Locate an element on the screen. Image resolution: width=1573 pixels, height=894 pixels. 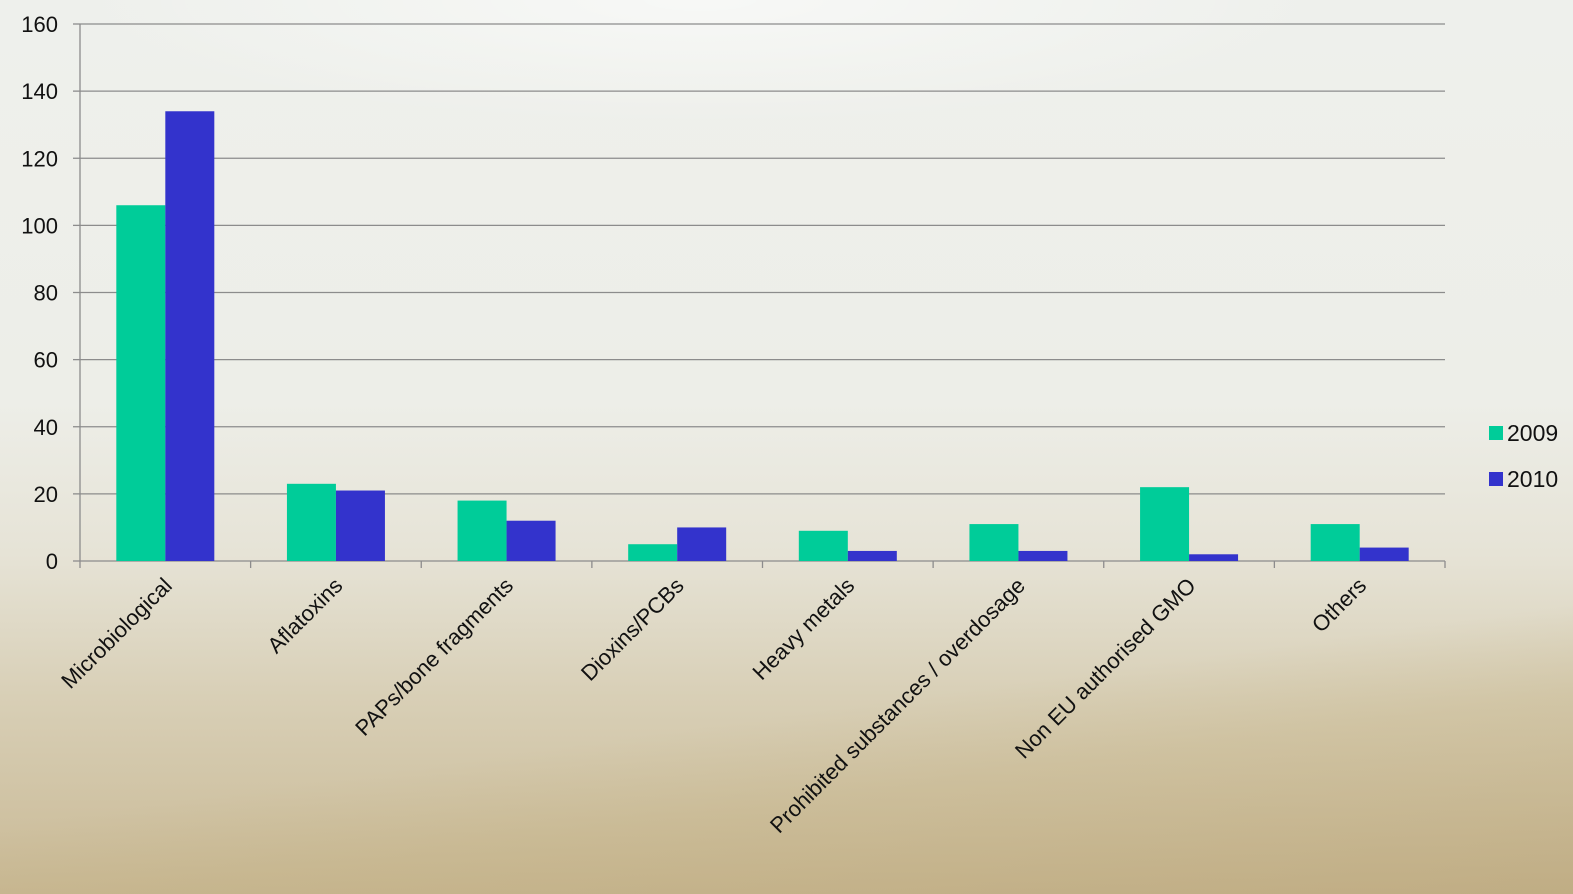
bar-2009-microbiological is located at coordinates (141, 383).